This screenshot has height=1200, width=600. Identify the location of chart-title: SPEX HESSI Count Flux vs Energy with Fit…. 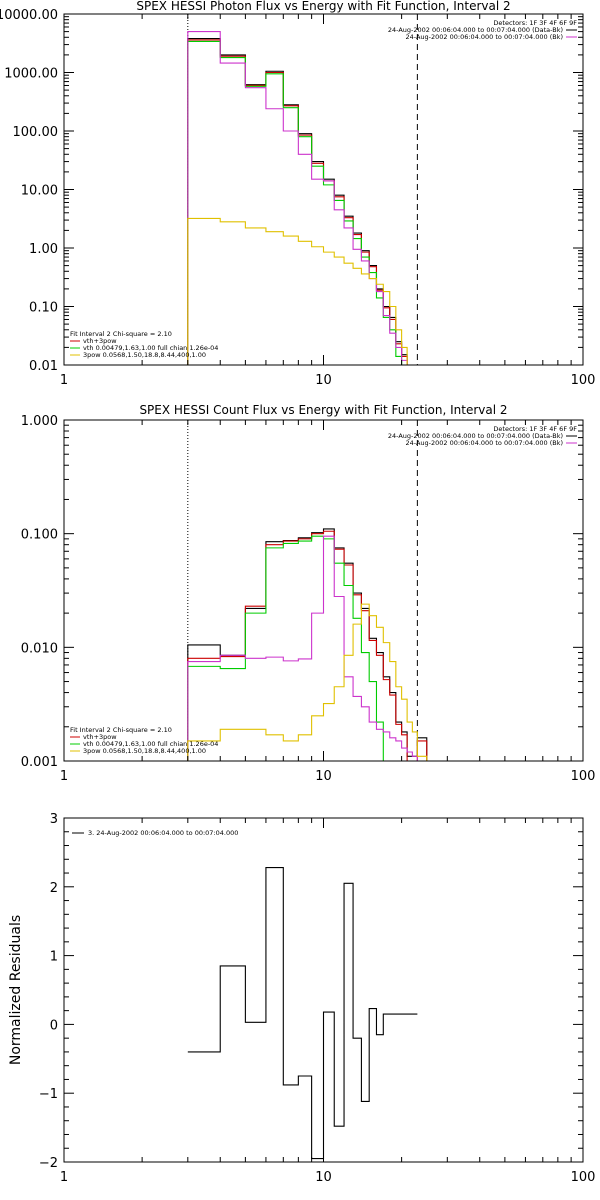
(323, 410).